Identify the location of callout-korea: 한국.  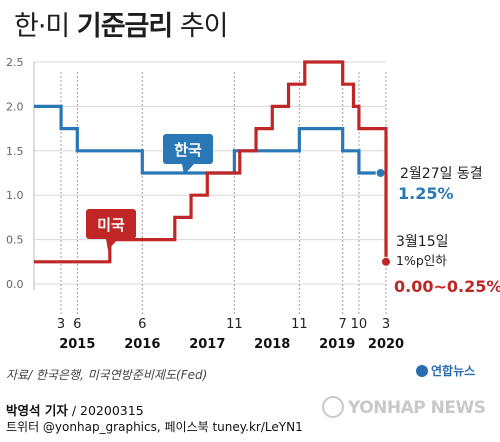
(188, 154).